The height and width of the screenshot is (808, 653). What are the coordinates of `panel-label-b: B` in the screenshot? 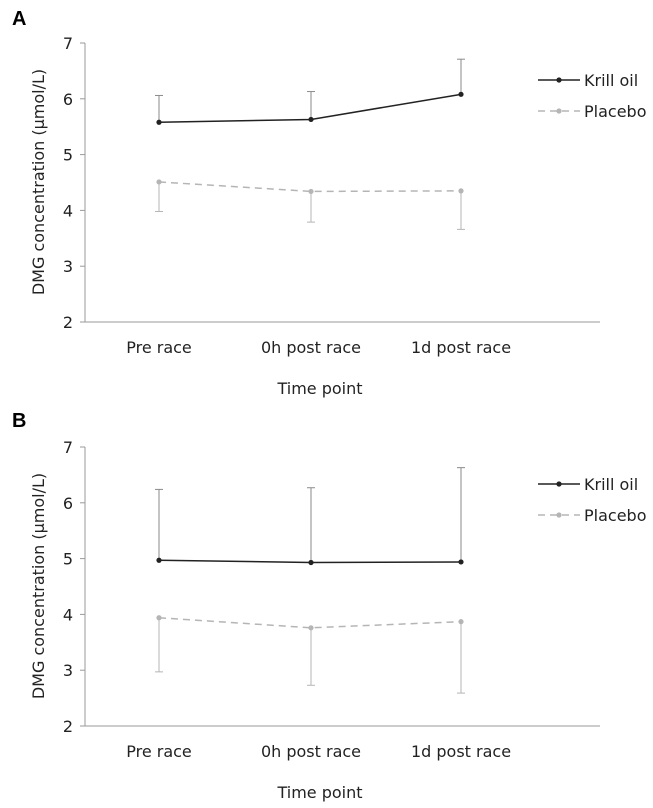 It's located at (19, 421).